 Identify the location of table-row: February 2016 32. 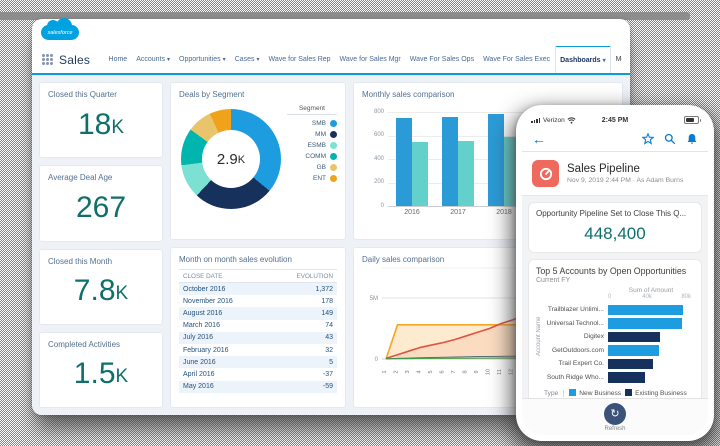
(258, 350).